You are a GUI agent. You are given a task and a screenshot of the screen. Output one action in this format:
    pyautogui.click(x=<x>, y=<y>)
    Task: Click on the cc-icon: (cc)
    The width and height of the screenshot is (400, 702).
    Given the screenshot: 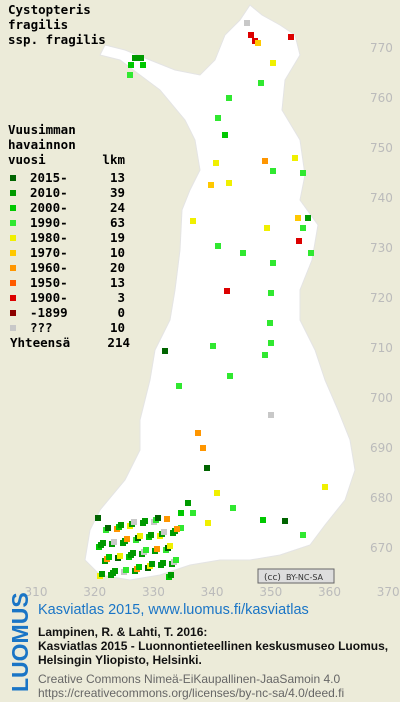 What is the action you would take?
    pyautogui.click(x=272, y=578)
    